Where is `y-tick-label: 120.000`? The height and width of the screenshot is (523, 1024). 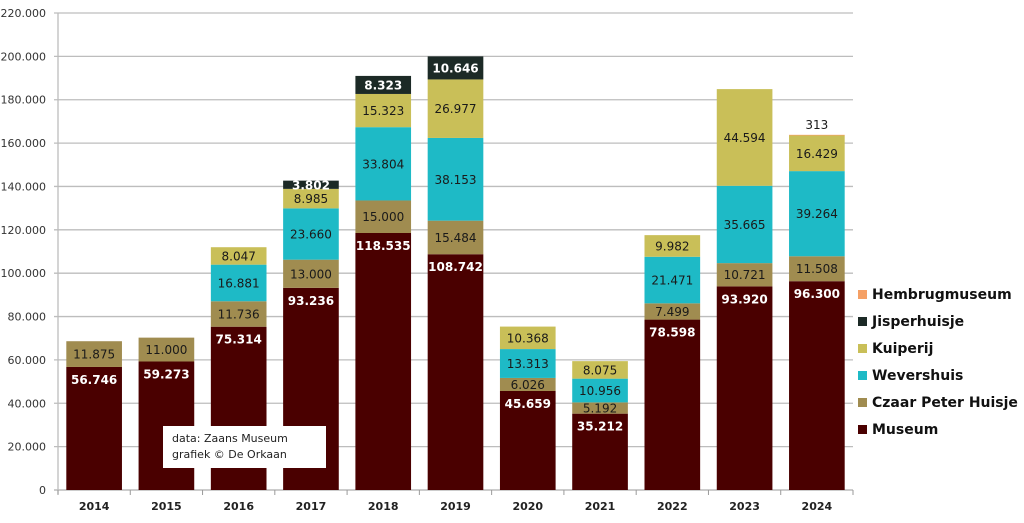 y-tick-label: 120.000 is located at coordinates (24, 230).